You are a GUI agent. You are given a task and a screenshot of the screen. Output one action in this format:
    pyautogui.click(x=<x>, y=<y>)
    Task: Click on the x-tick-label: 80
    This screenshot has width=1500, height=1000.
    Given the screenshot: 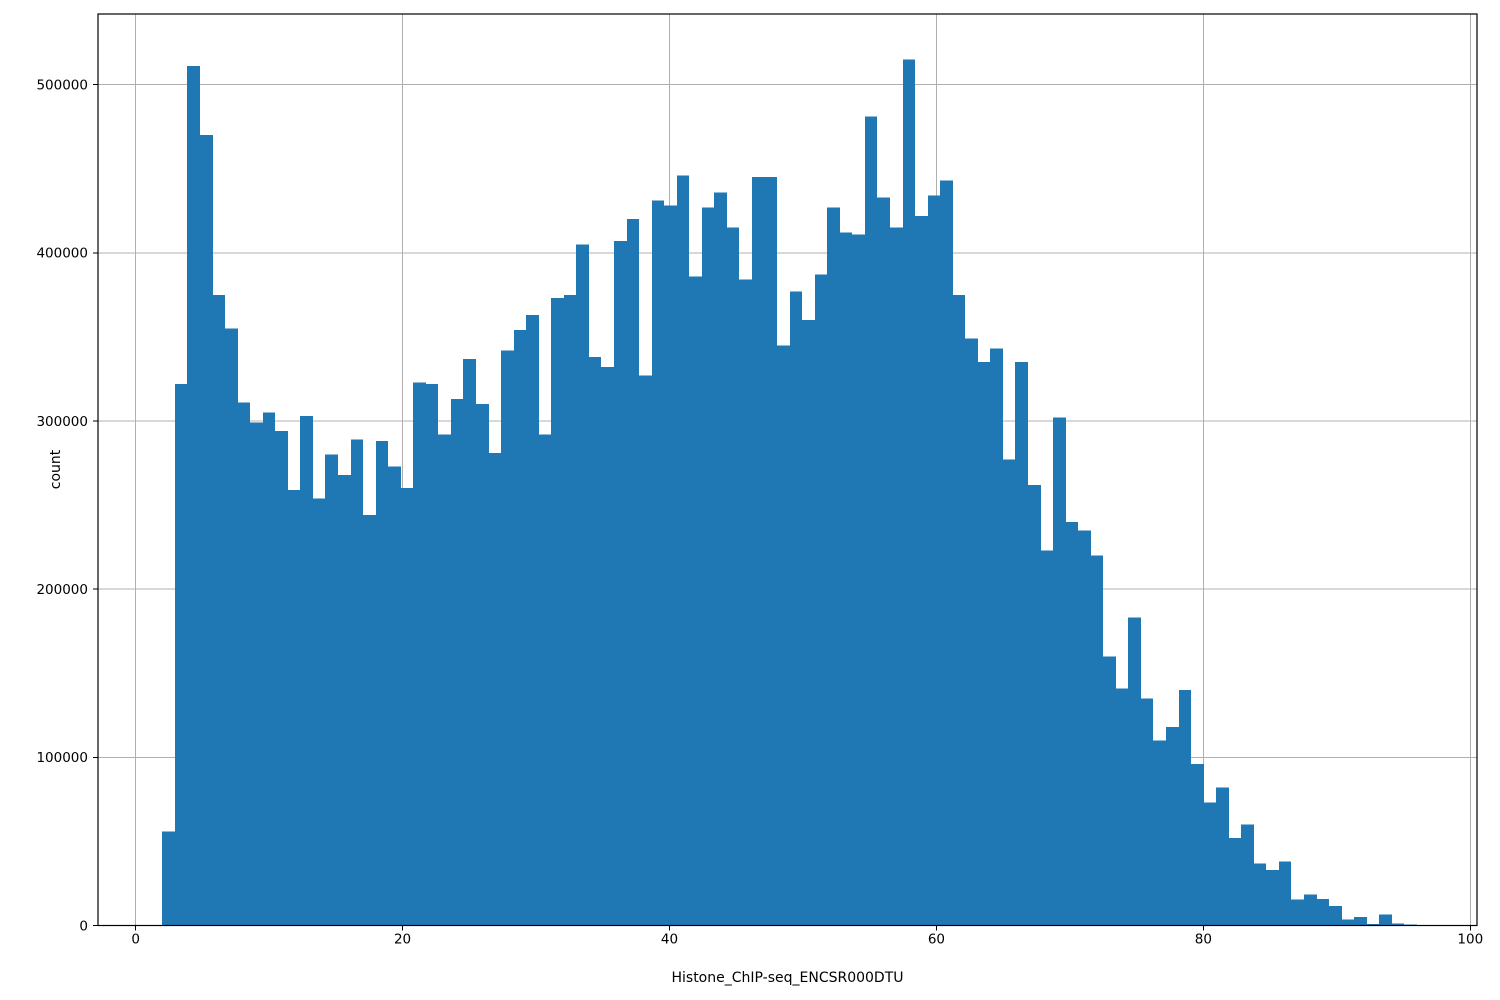 What is the action you would take?
    pyautogui.click(x=1203, y=940)
    